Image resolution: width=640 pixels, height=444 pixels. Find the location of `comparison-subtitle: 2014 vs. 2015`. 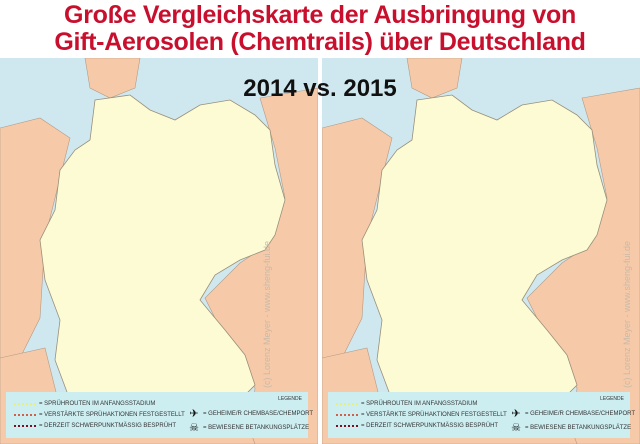

comparison-subtitle: 2014 vs. 2015 is located at coordinates (320, 88).